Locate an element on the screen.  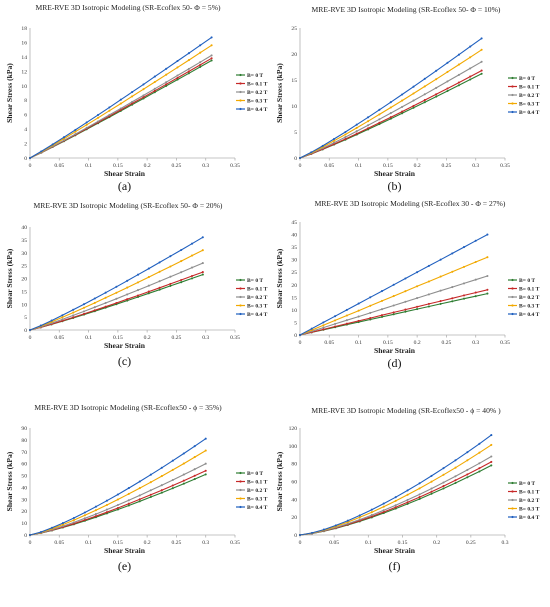
y-tick-label: 4 is located at coordinates (25, 130).